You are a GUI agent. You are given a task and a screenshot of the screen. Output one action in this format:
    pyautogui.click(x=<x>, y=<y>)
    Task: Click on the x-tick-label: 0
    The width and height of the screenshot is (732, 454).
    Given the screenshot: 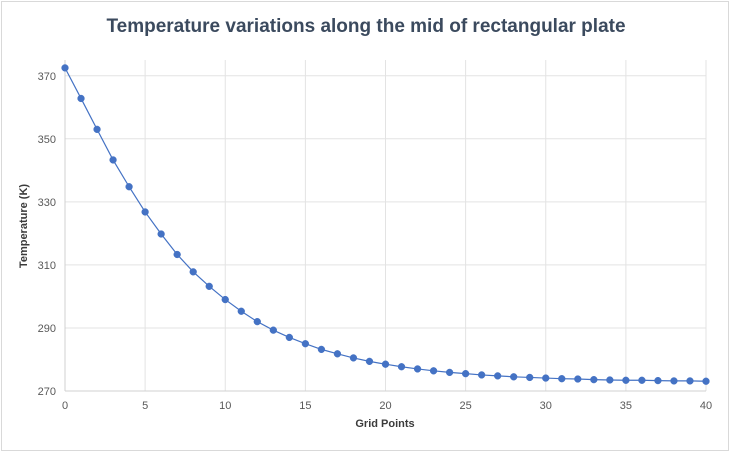 What is the action you would take?
    pyautogui.click(x=65, y=406)
    